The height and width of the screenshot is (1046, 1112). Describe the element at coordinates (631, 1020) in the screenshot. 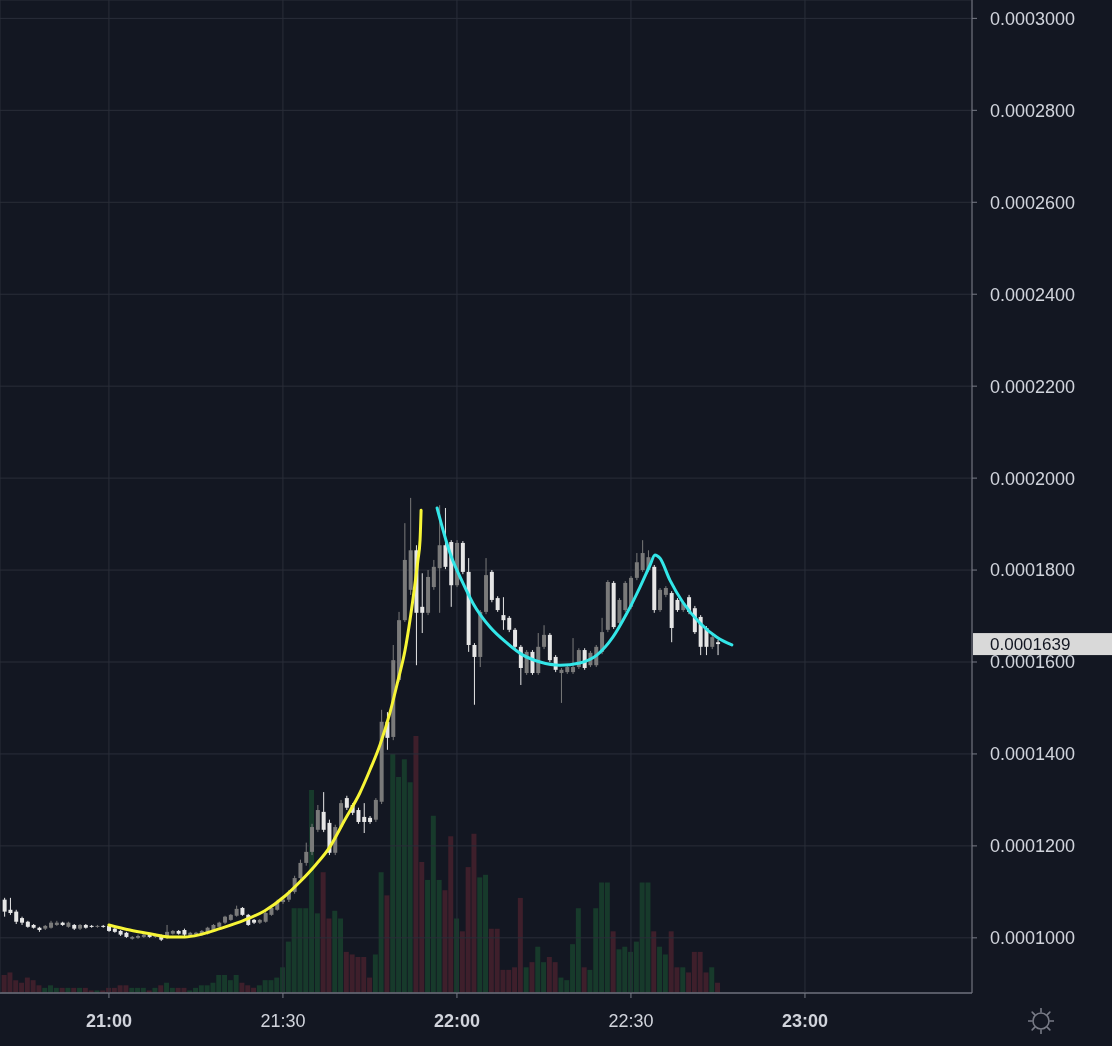

I see `x-tick-label: 22:30` at that location.